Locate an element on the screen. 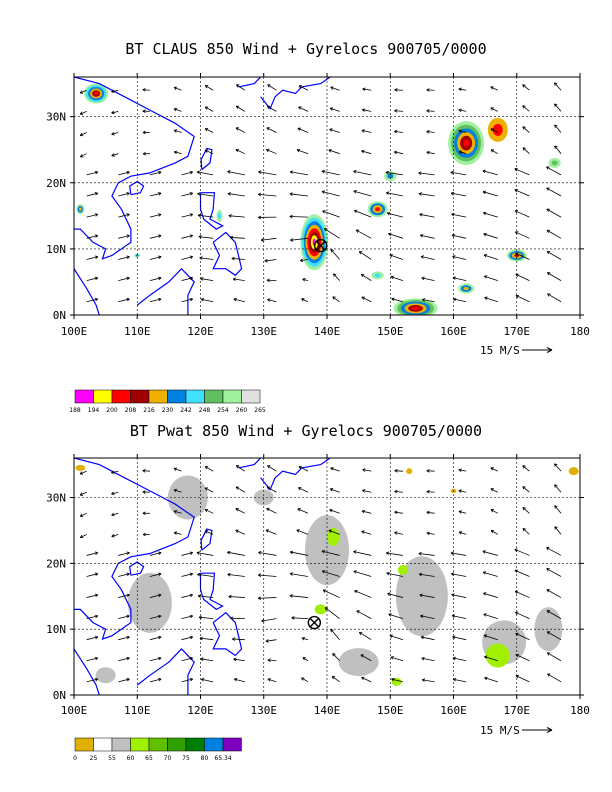 Image resolution: width=612 pixels, height=792 pixels. lat-tick-label: 10N is located at coordinates (56, 249).